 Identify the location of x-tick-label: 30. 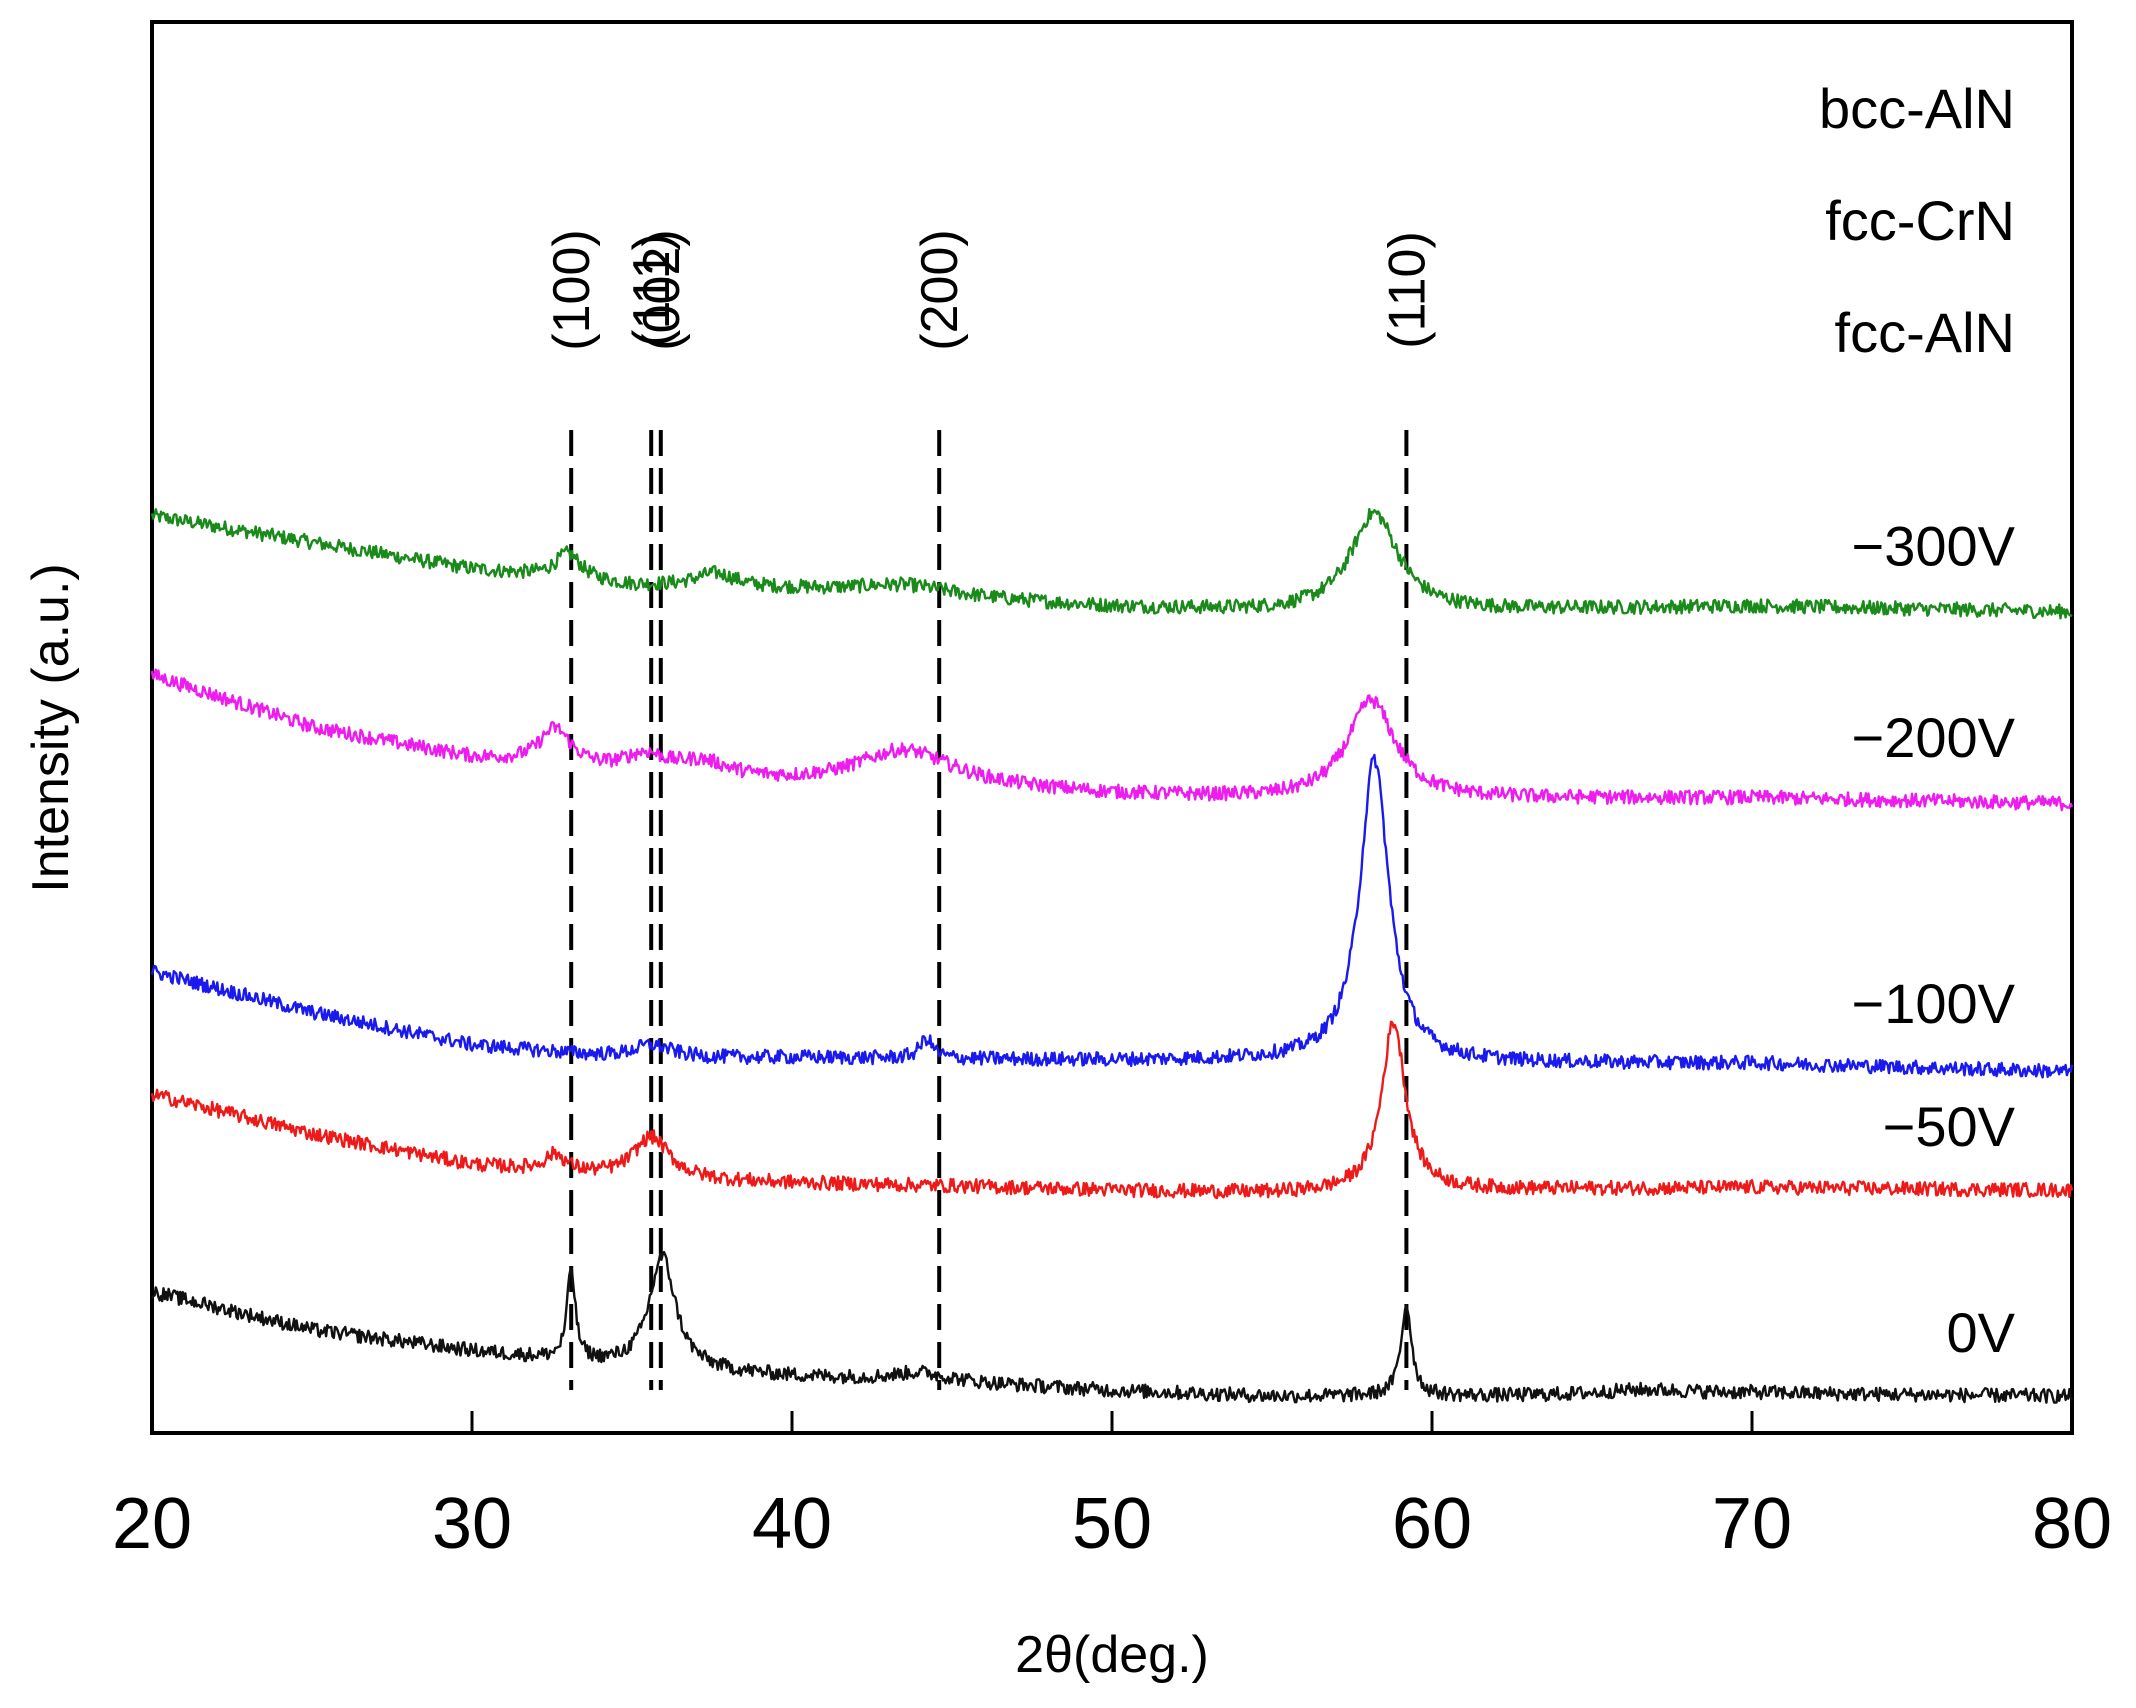
(472, 1524).